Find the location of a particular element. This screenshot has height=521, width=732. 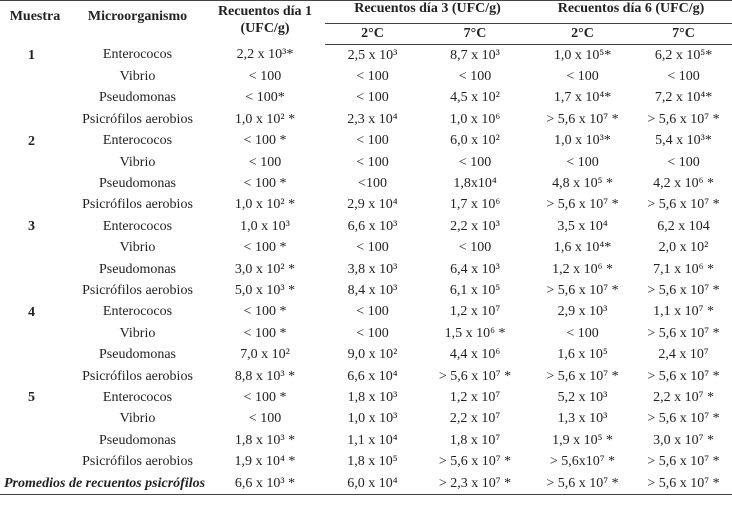

count-cell: 8,4 x 10³ is located at coordinates (372, 290).